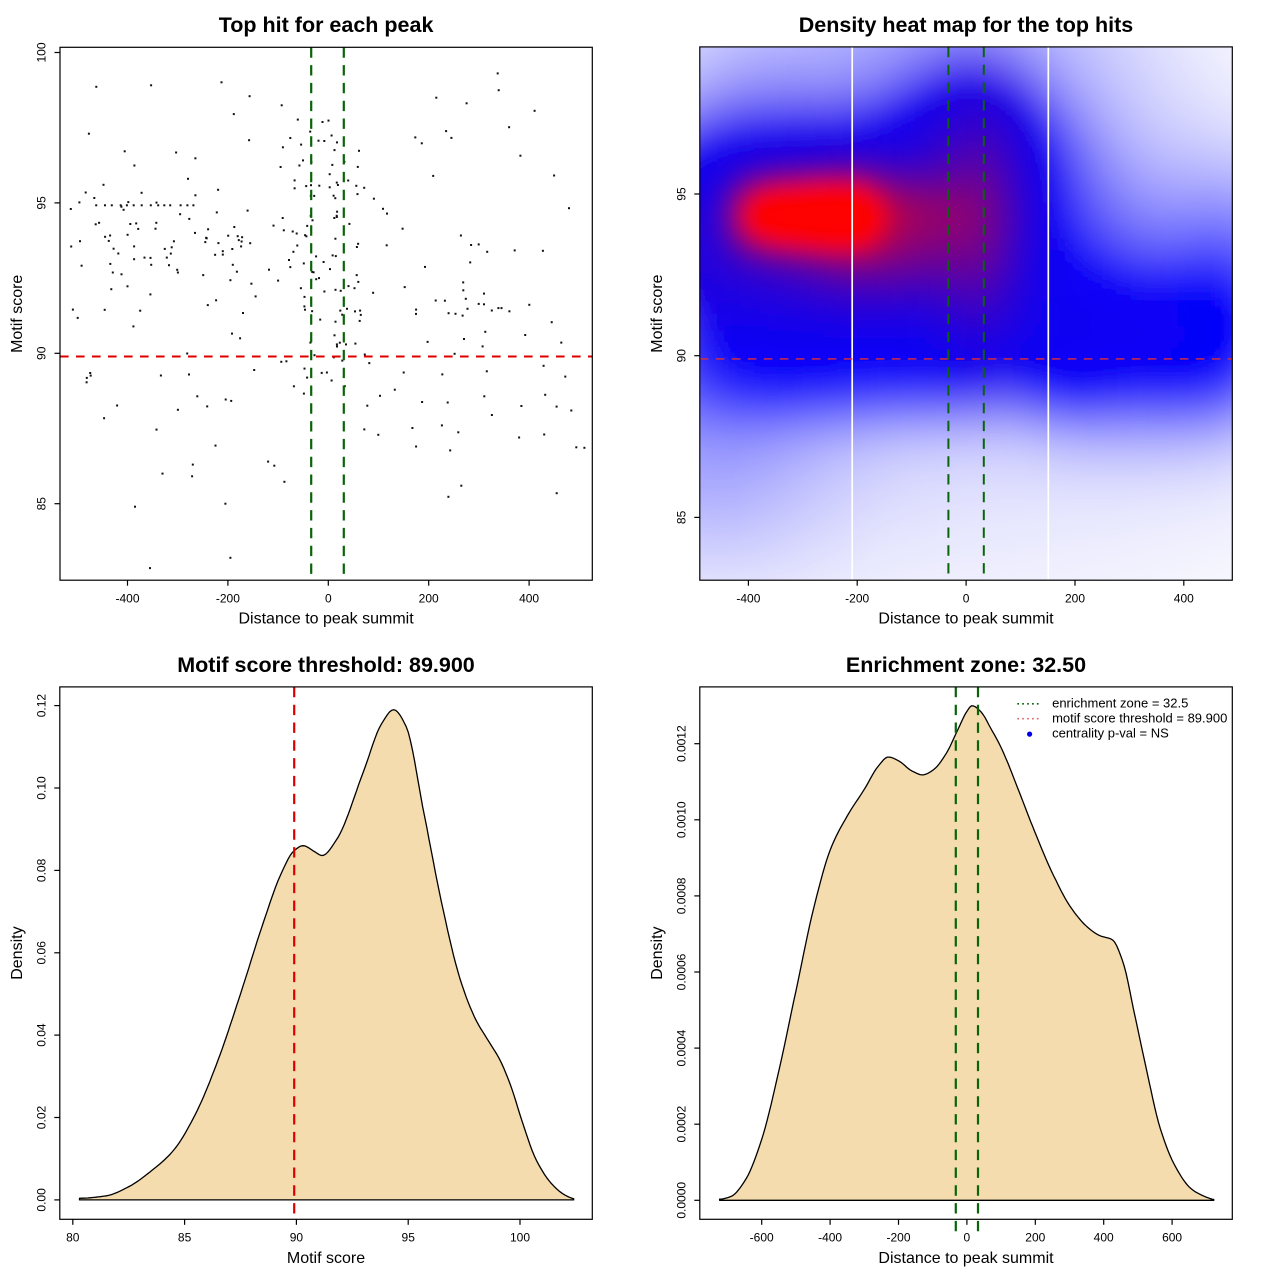 This screenshot has height=1280, width=1280. I want to click on svg-text: -200, so click(228, 599).